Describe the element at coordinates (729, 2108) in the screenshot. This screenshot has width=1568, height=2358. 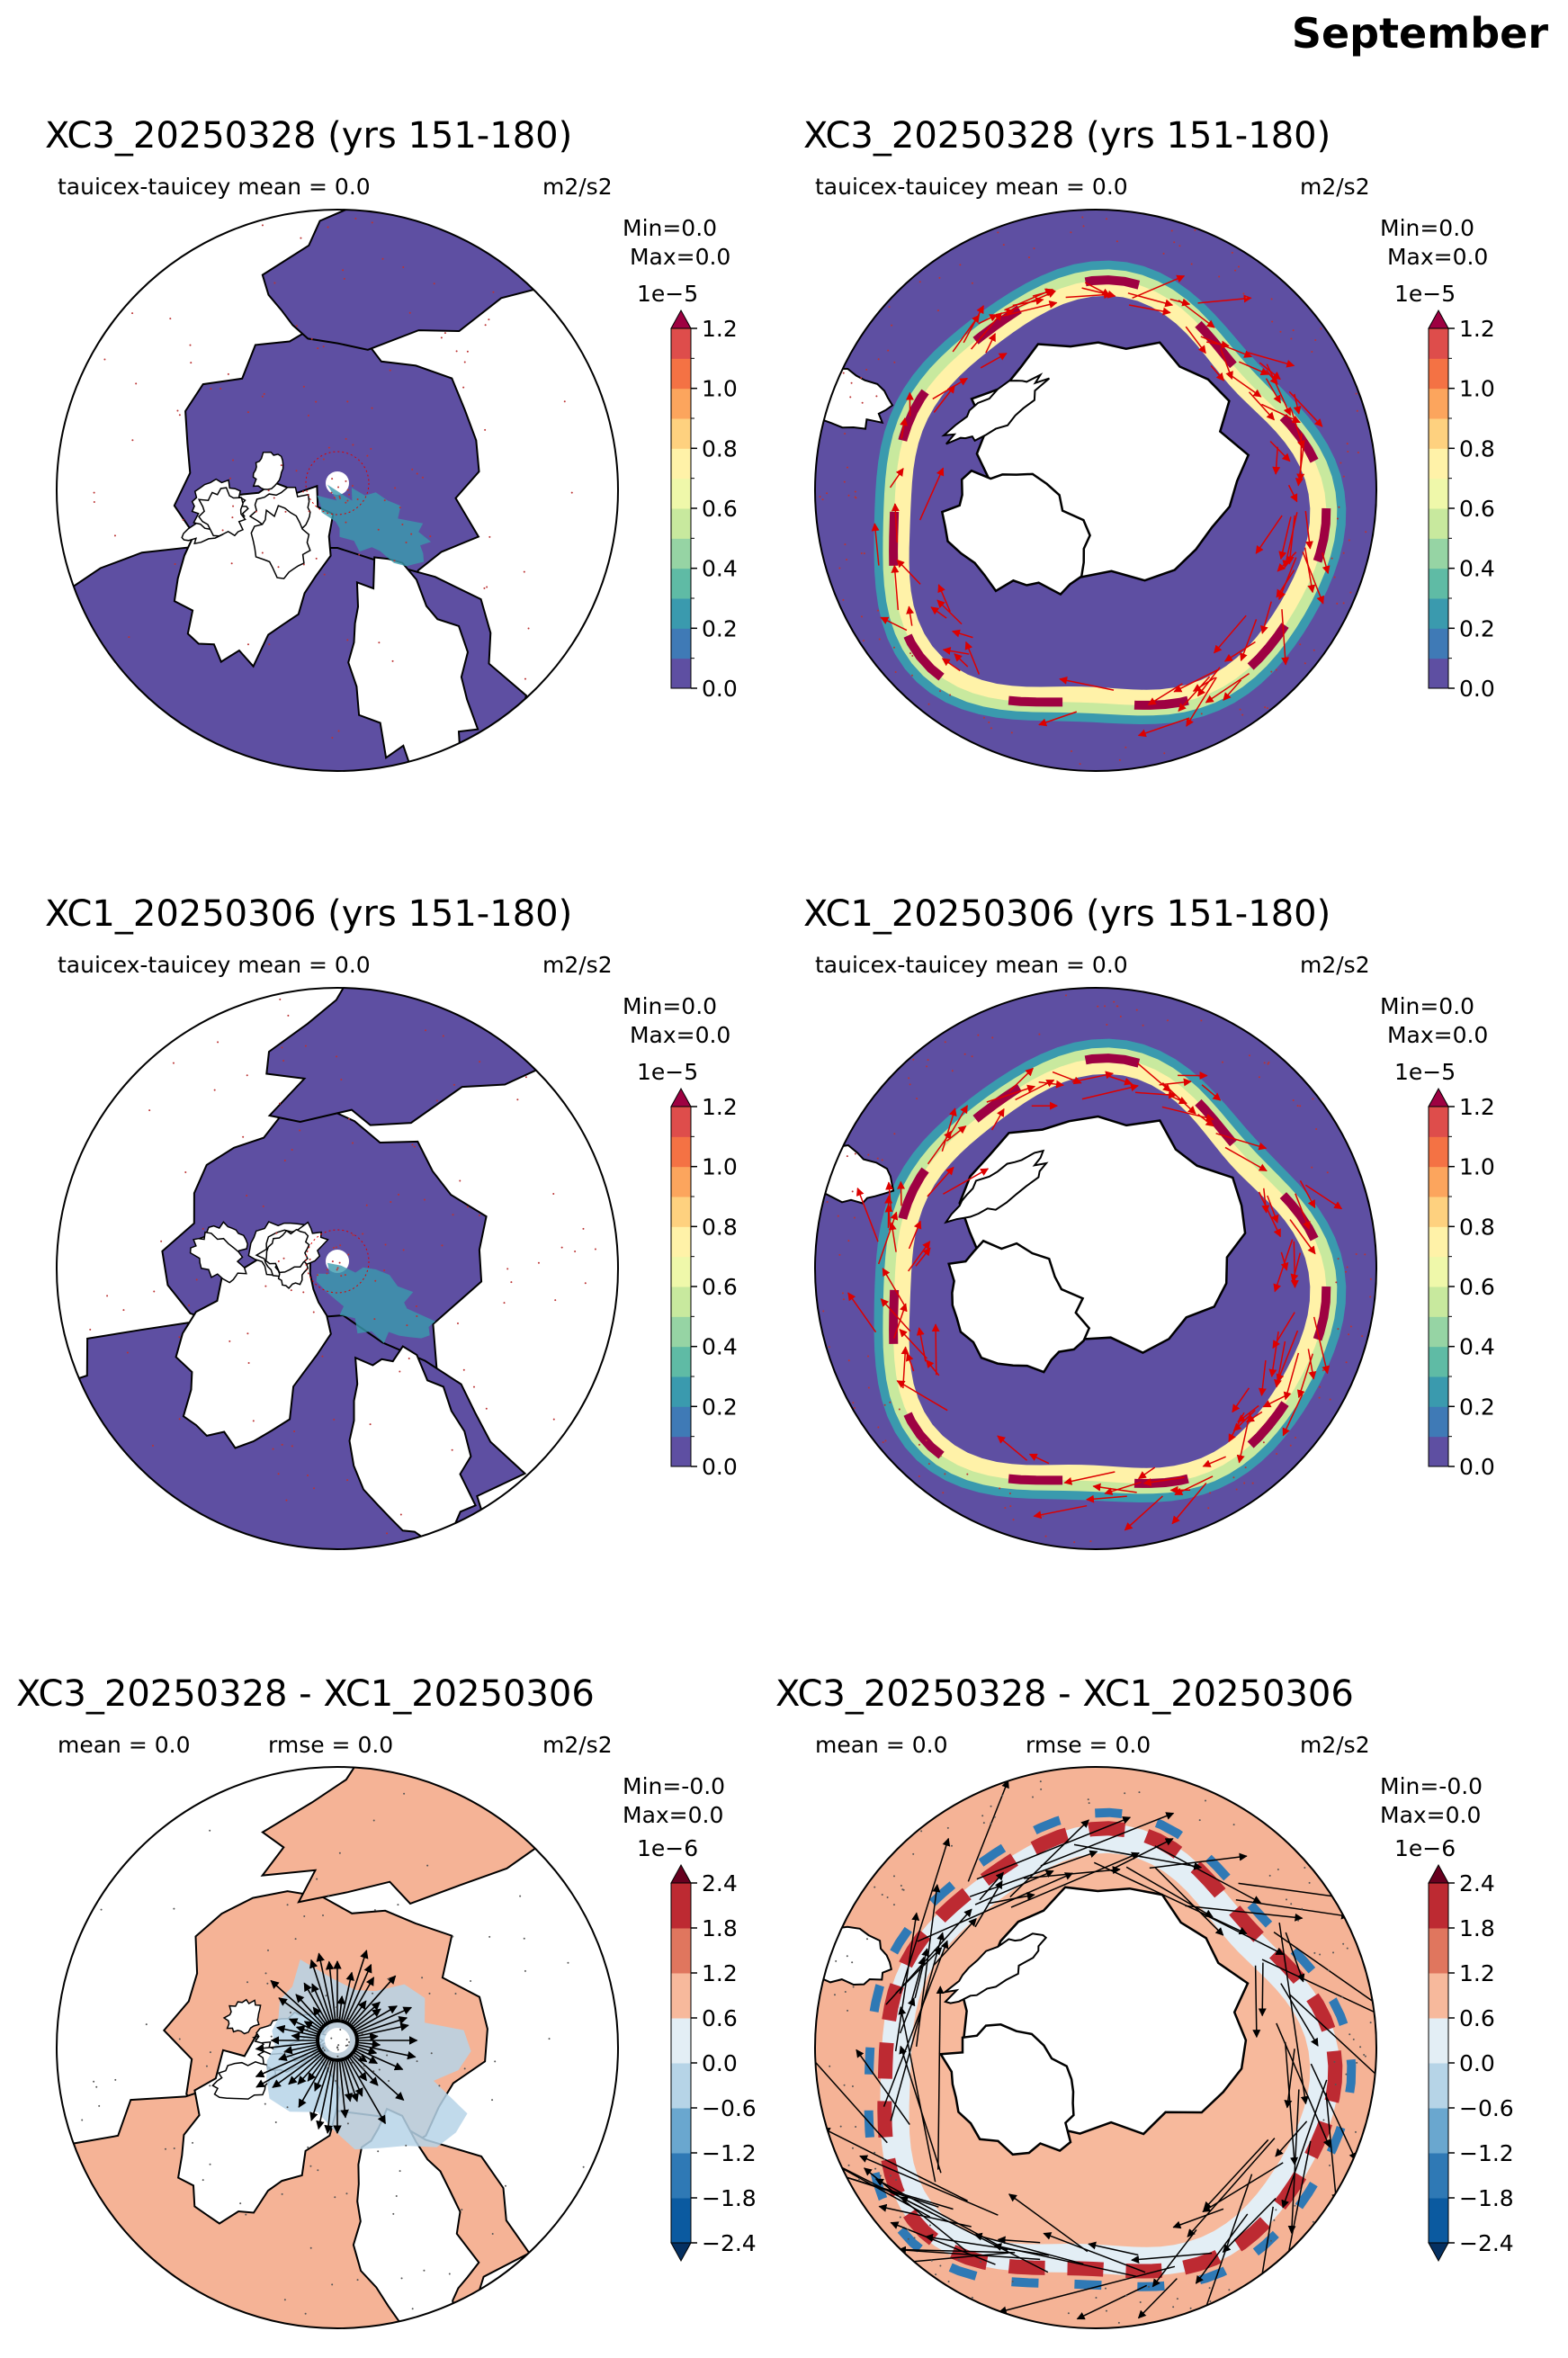
I see `colorbar-tick-label: −0.6` at that location.